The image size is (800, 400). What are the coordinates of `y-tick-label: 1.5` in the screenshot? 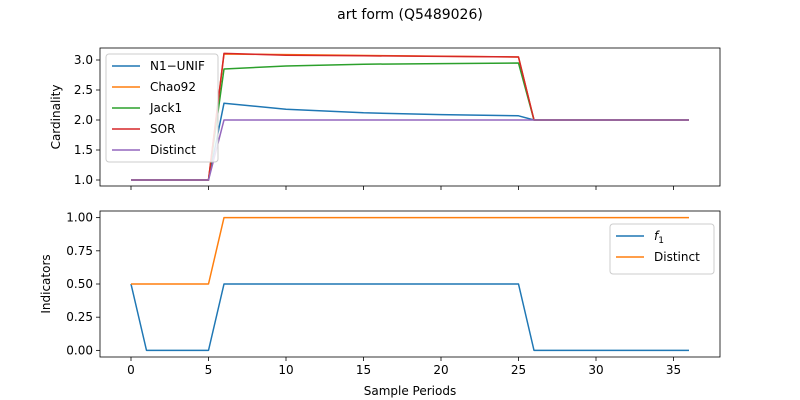 It's located at (83, 150).